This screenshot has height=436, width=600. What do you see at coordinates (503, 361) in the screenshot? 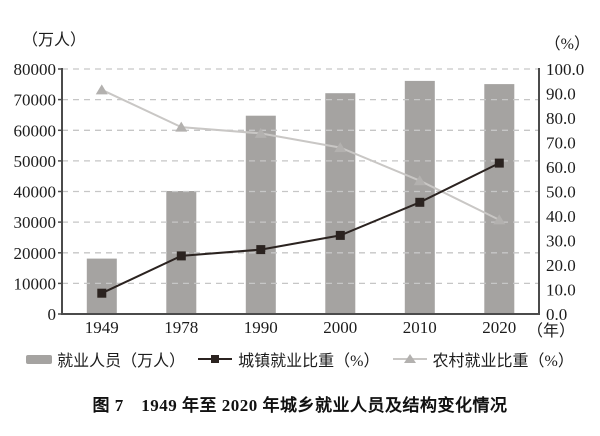
I see `legend-label-rural: 农村就业比重（%）` at bounding box center [503, 361].